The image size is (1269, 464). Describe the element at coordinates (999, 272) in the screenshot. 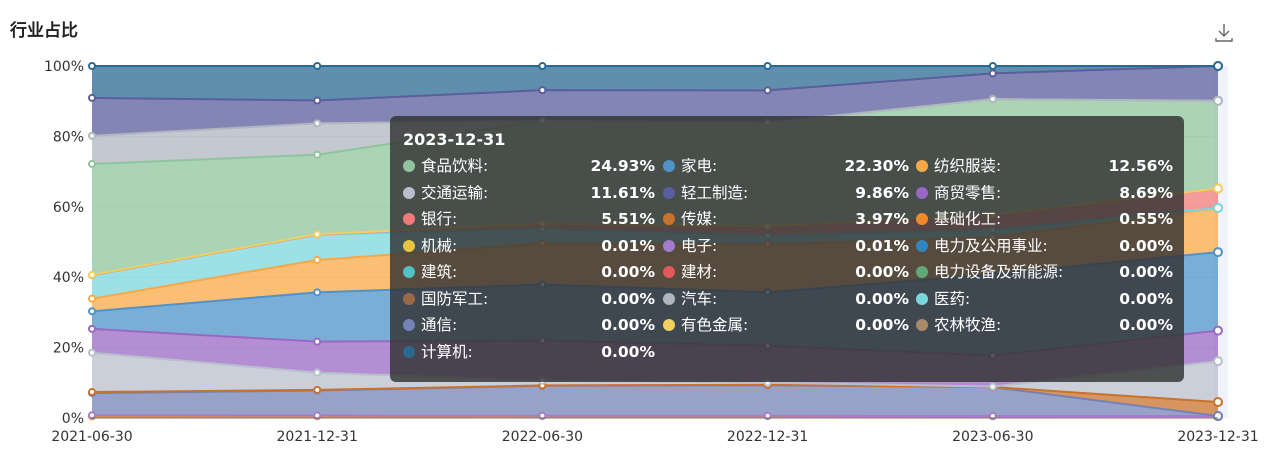

I see `tooltip-item-name: 电力设备及新能源:` at that location.